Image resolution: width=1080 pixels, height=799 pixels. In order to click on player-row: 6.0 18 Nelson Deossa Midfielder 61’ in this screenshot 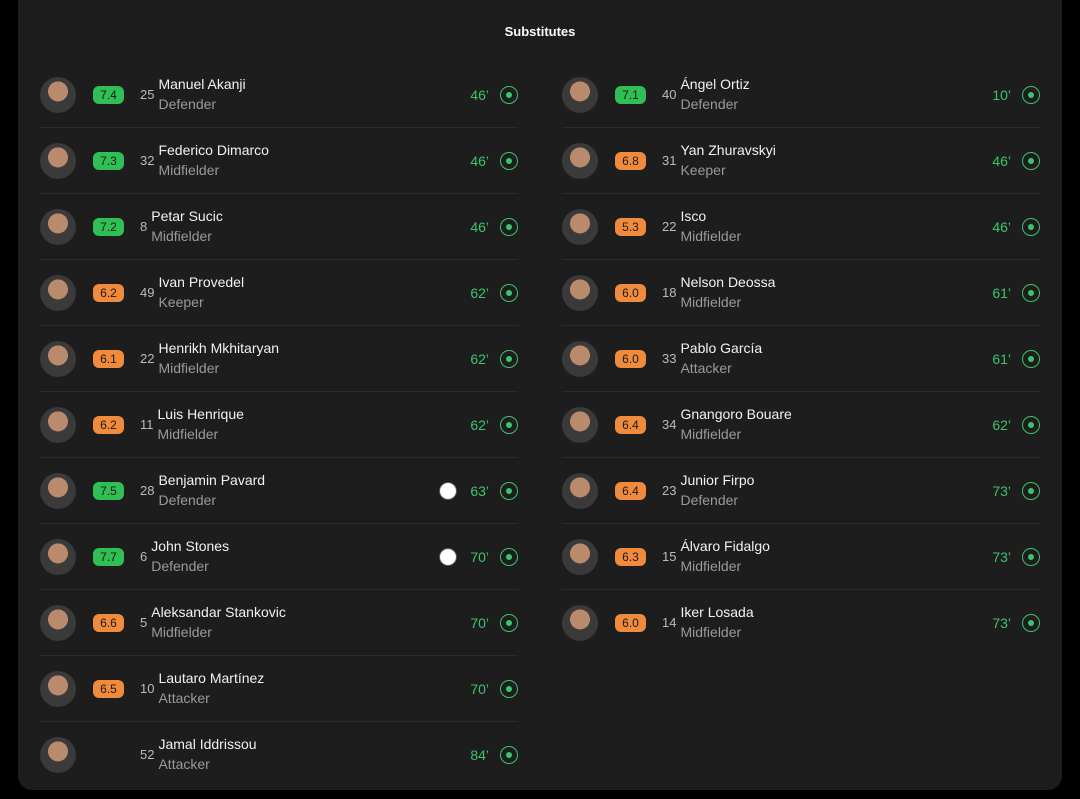, I will do `click(801, 293)`.